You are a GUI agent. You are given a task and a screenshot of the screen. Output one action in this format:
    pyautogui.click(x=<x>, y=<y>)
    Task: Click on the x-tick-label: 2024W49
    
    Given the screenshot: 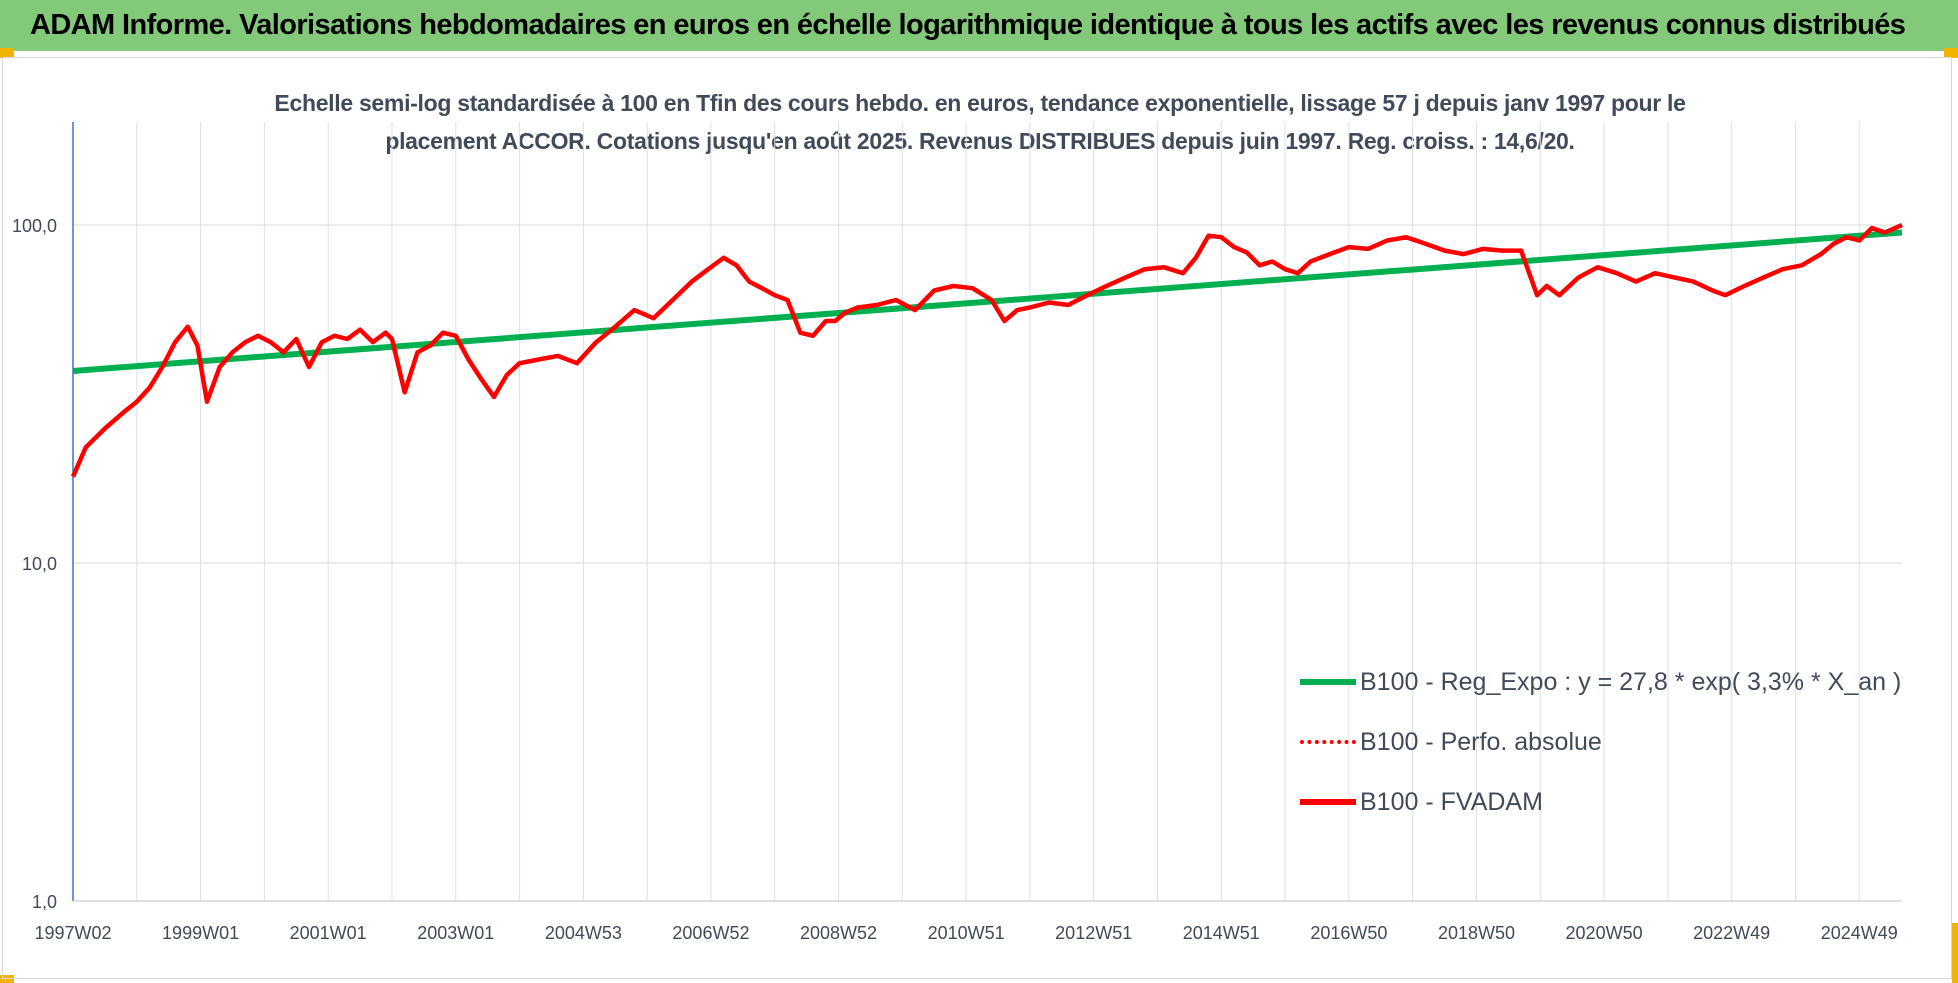 What is the action you would take?
    pyautogui.click(x=1859, y=933)
    